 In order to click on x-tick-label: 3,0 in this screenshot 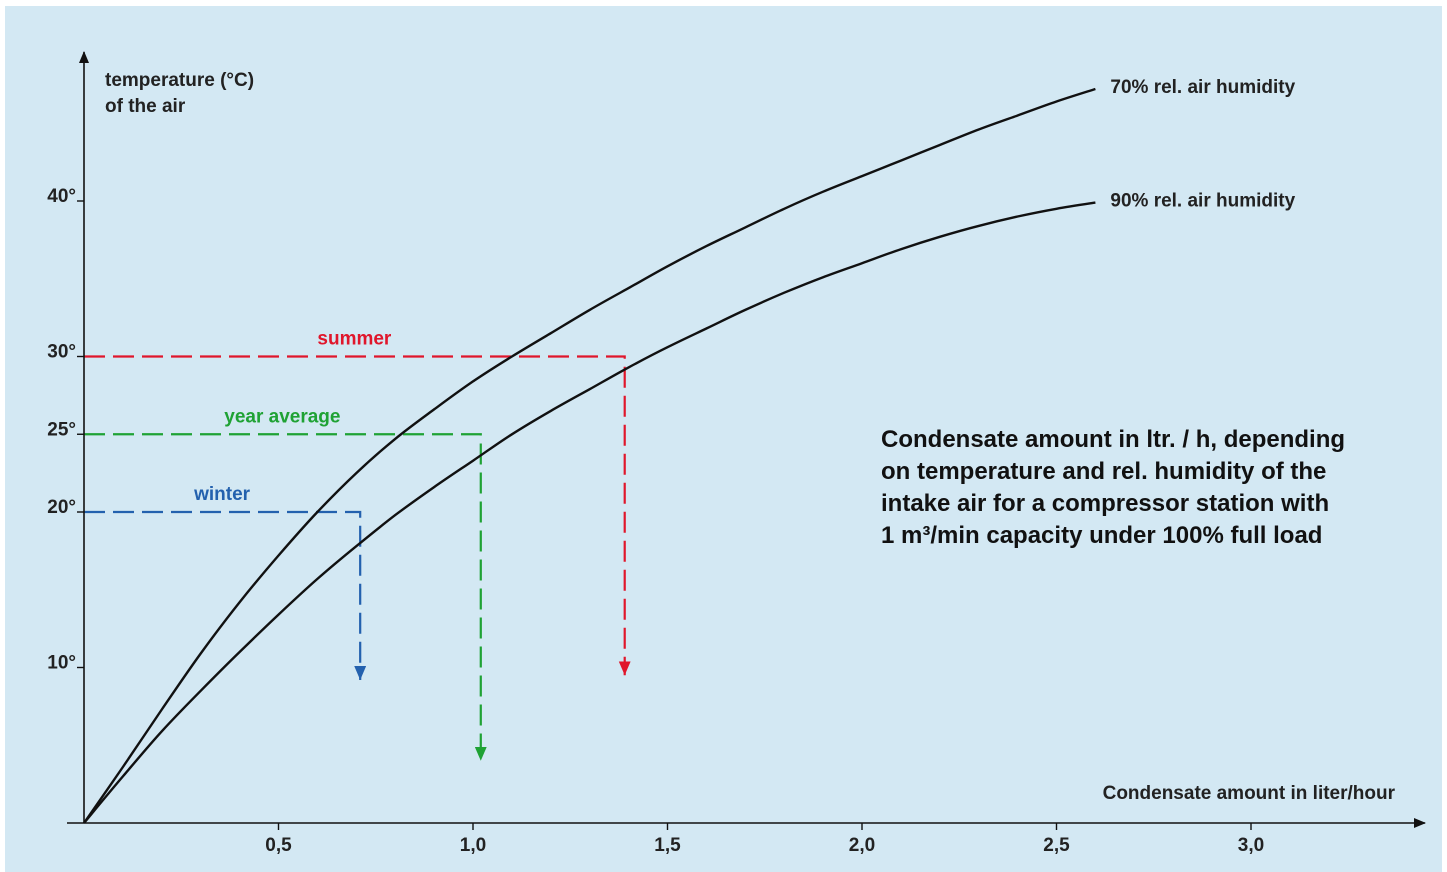, I will do `click(1251, 845)`.